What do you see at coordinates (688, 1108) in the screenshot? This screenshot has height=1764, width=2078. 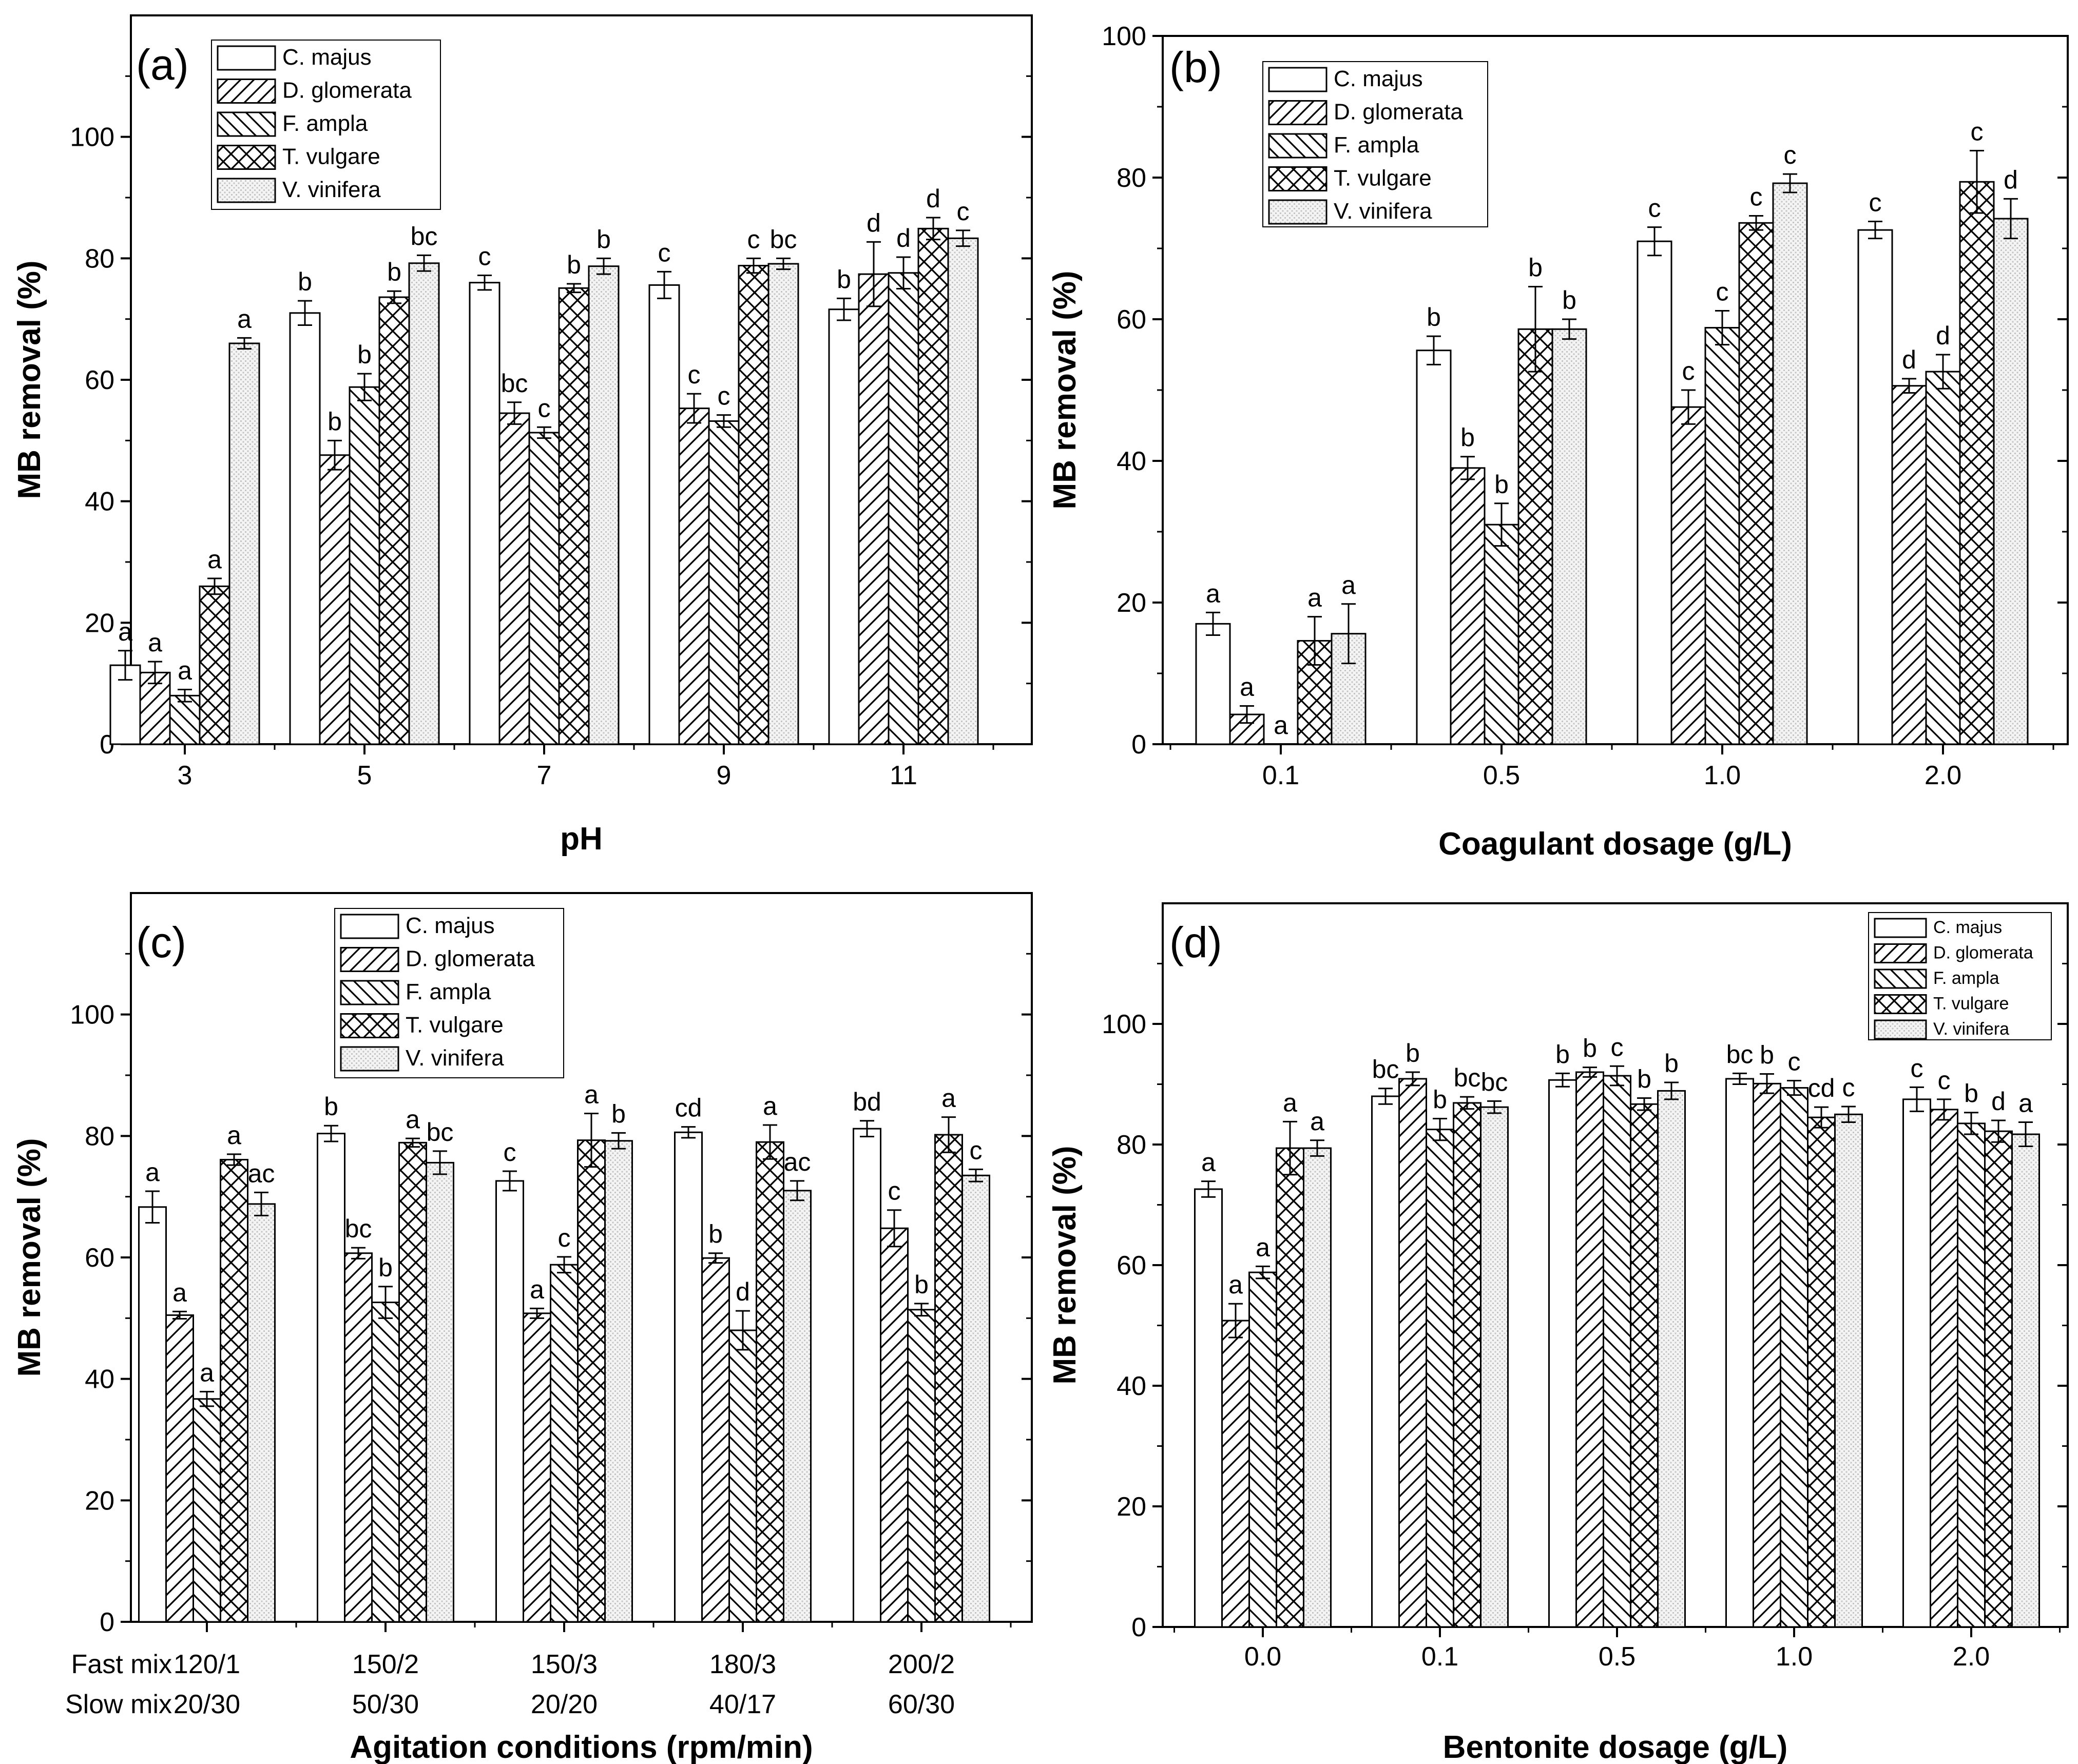 I see `significance-label: cd` at bounding box center [688, 1108].